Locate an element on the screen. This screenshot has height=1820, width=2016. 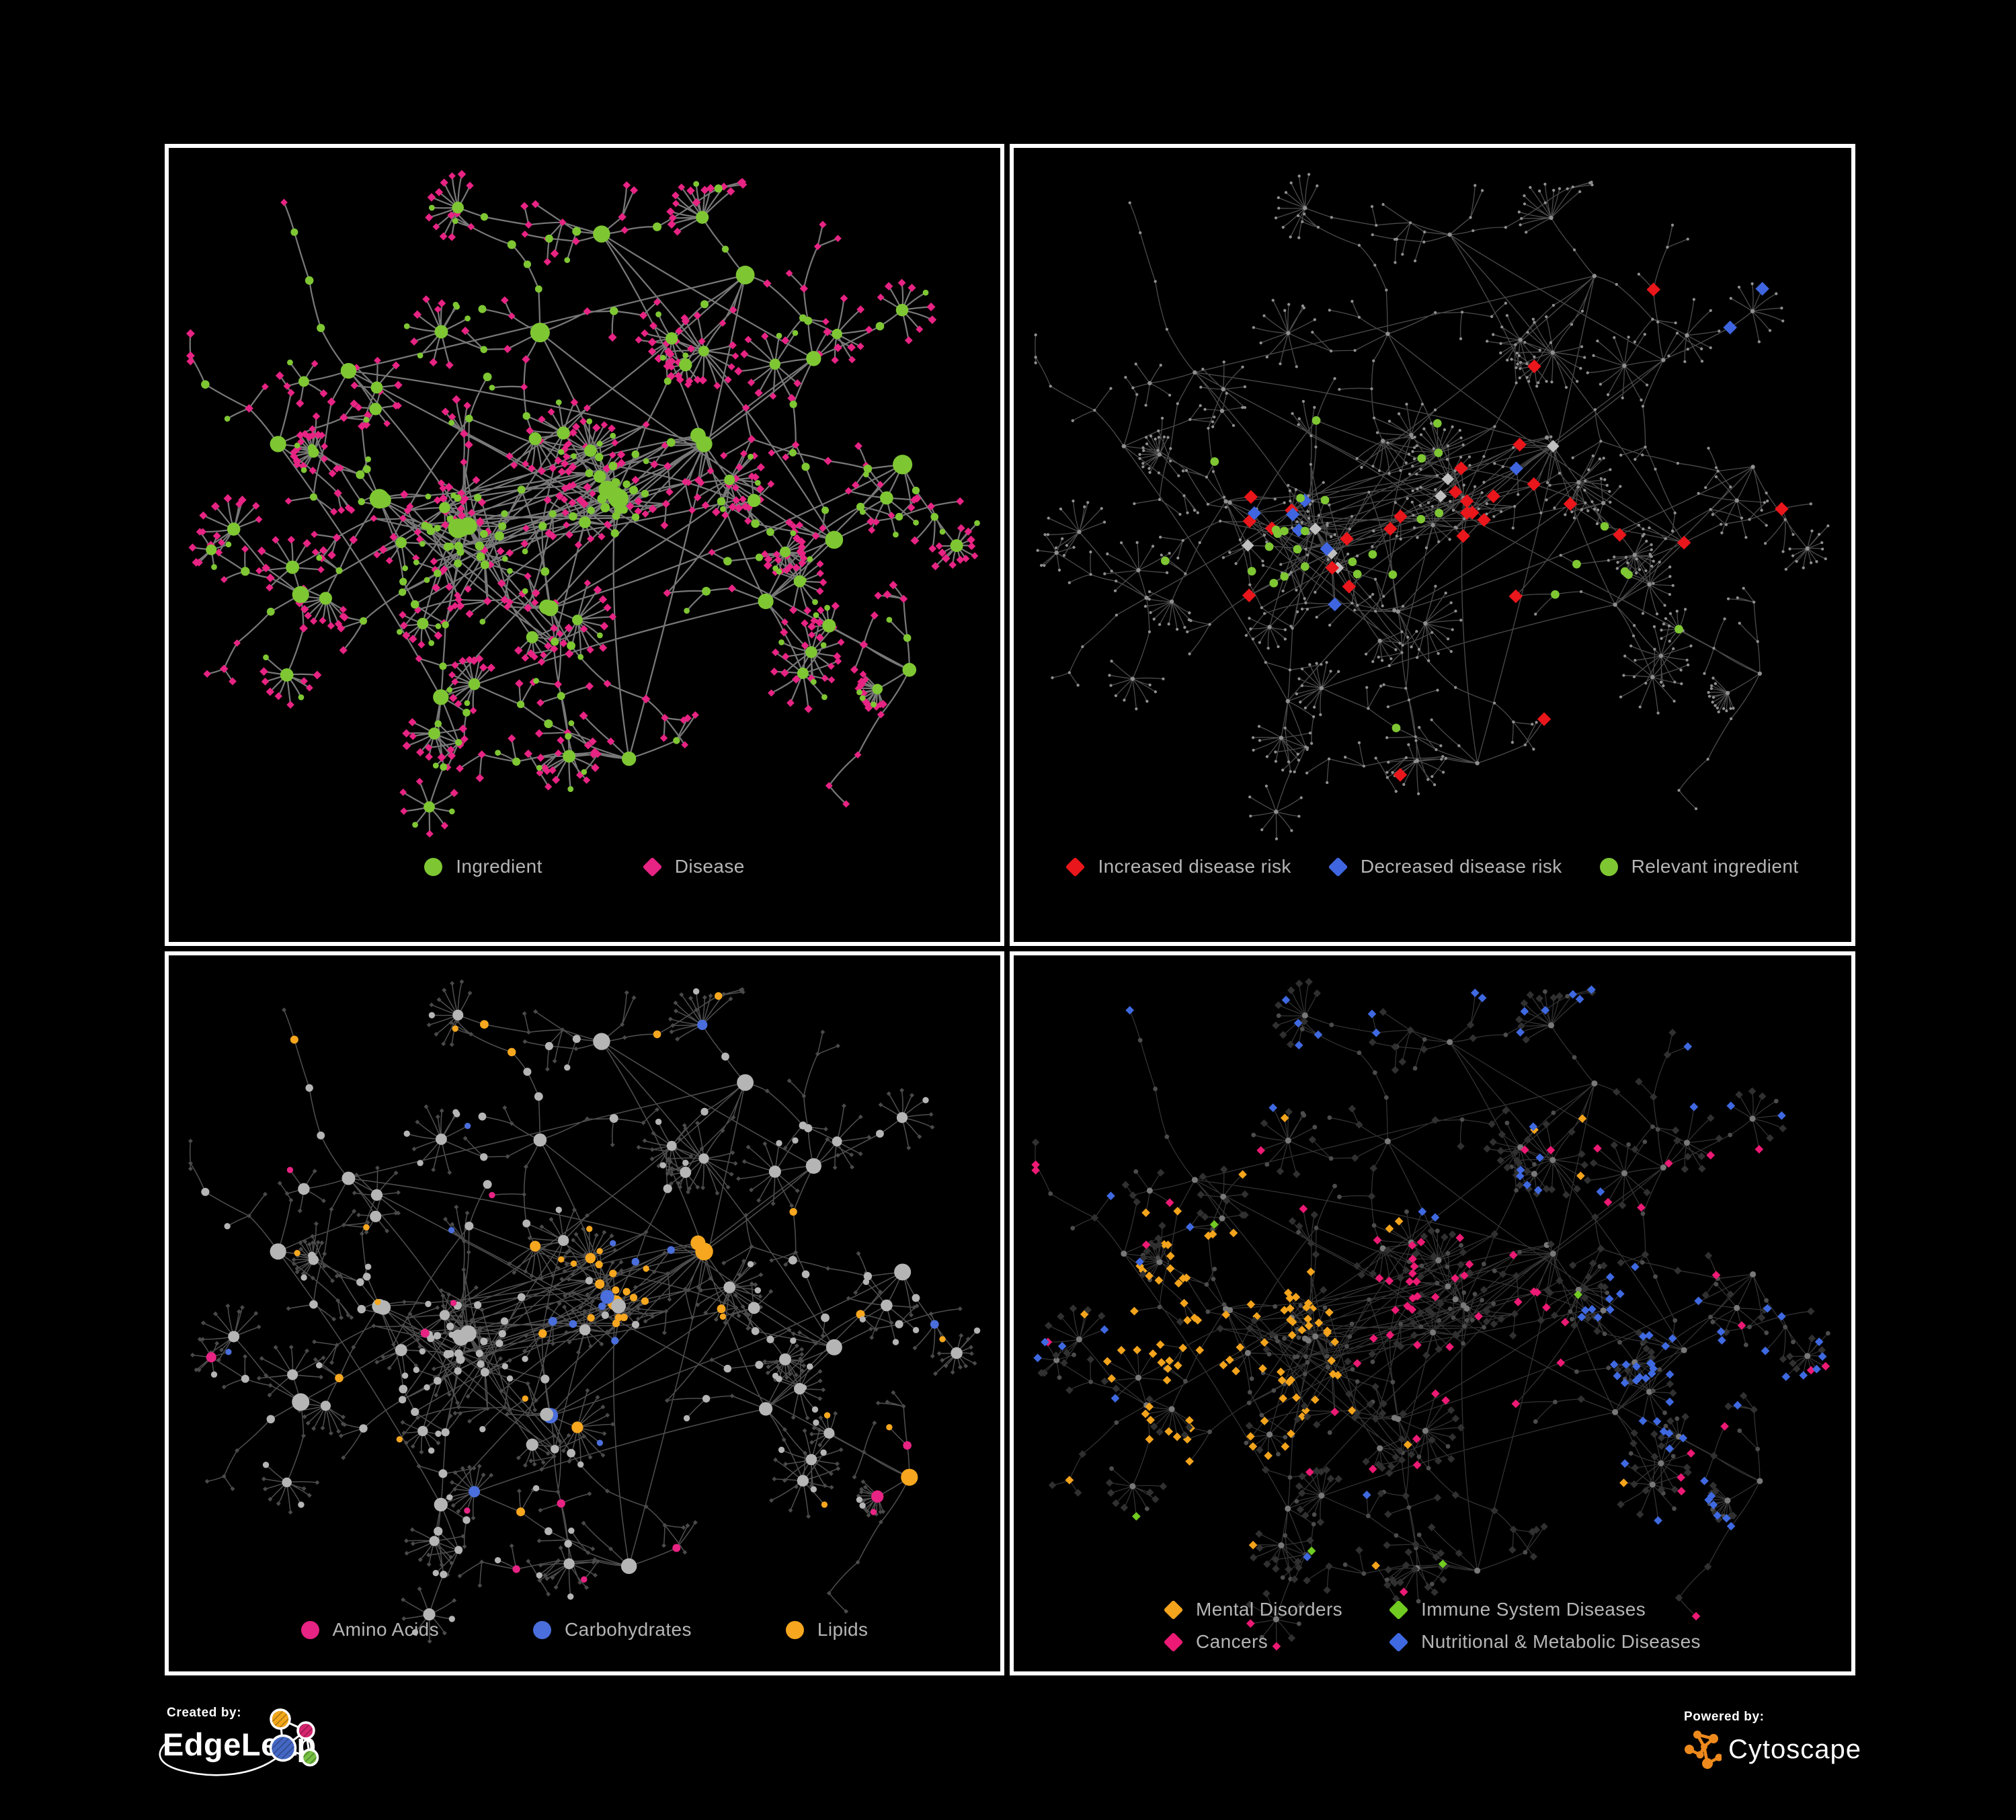
network-graph-disease-categories is located at coordinates (1430, 1314).